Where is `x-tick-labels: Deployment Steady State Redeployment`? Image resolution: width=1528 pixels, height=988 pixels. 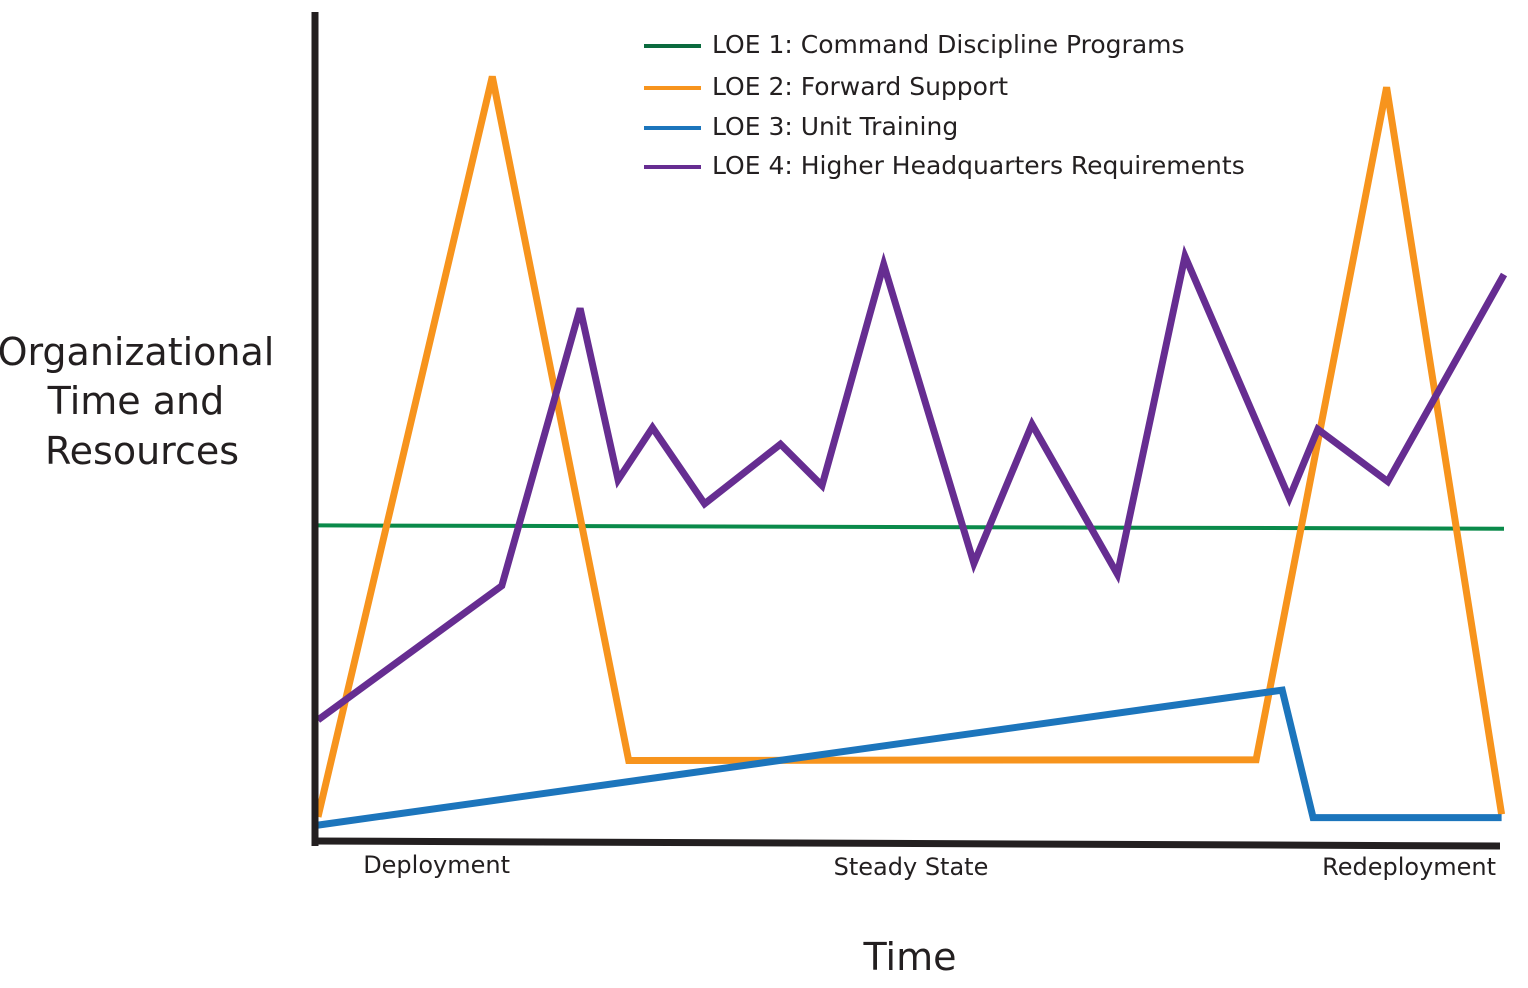 x-tick-labels: Deployment Steady State Redeployment is located at coordinates (929, 866).